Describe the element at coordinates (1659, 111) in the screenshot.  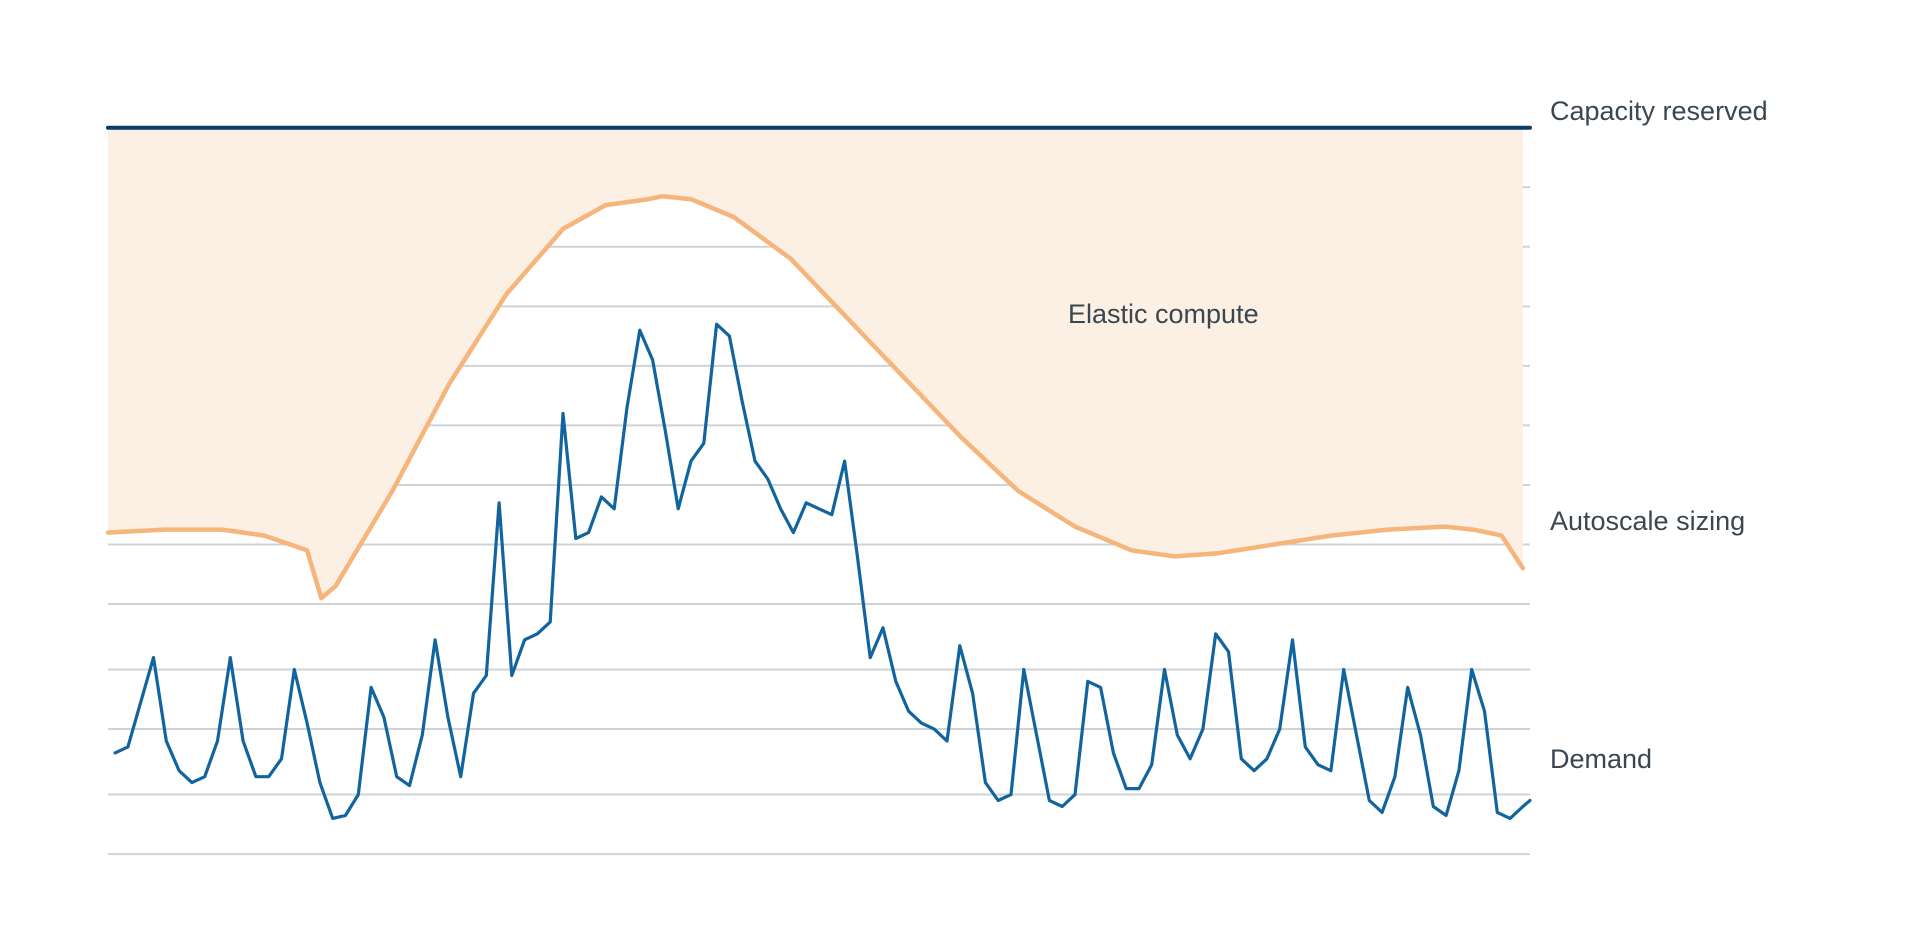
I see `capacity-reserved-label: Capacity reserved` at that location.